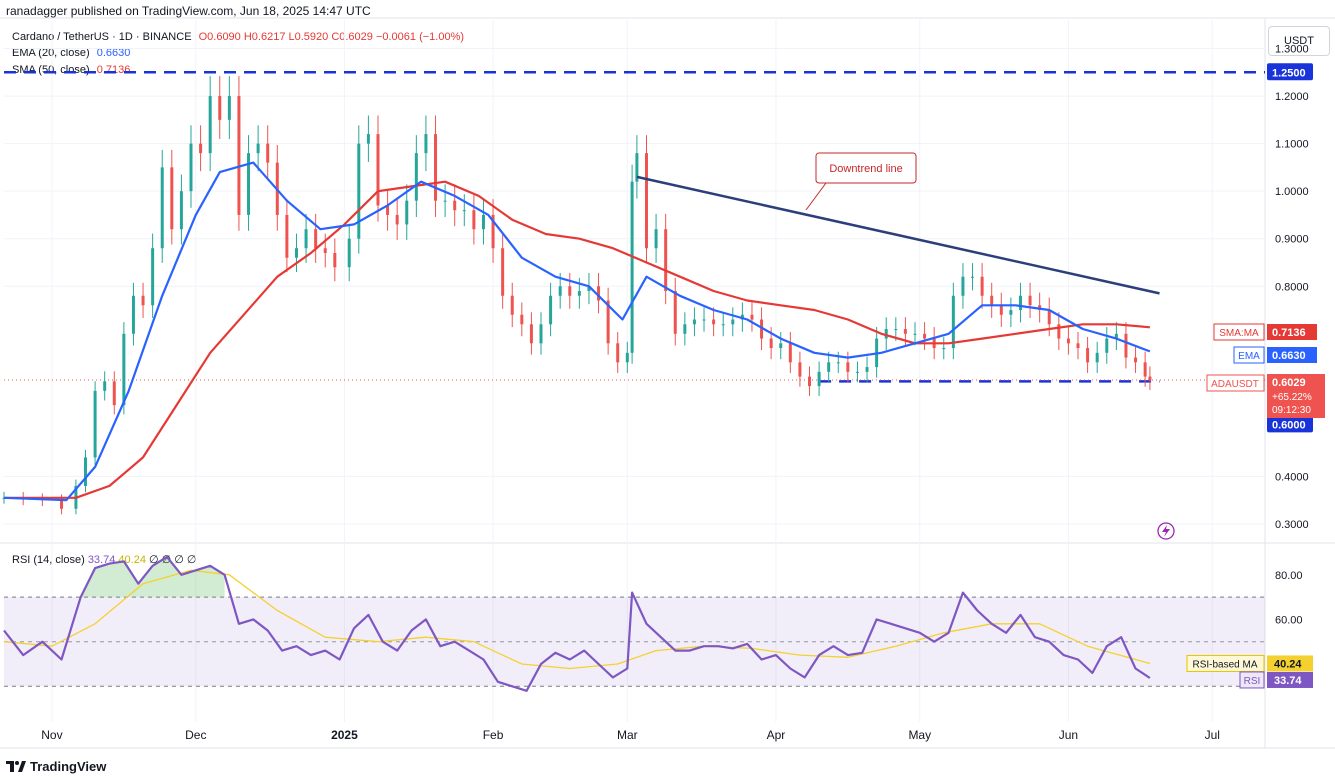 This screenshot has height=777, width=1335. What do you see at coordinates (1292, 332) in the screenshot?
I see `sma-badge-bg` at bounding box center [1292, 332].